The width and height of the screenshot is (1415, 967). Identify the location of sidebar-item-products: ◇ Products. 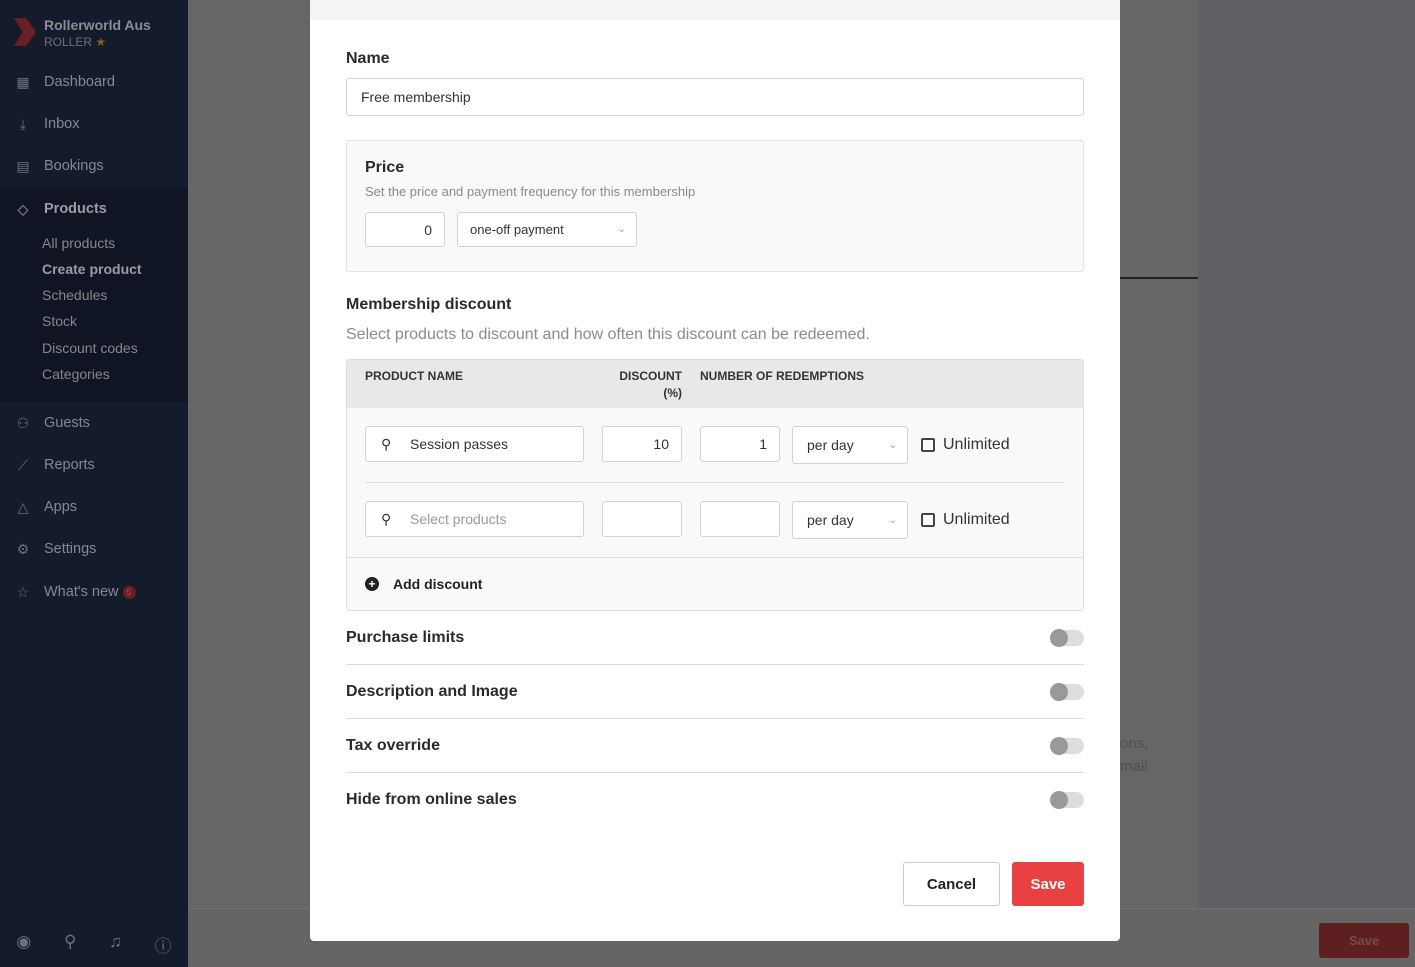
(94, 209).